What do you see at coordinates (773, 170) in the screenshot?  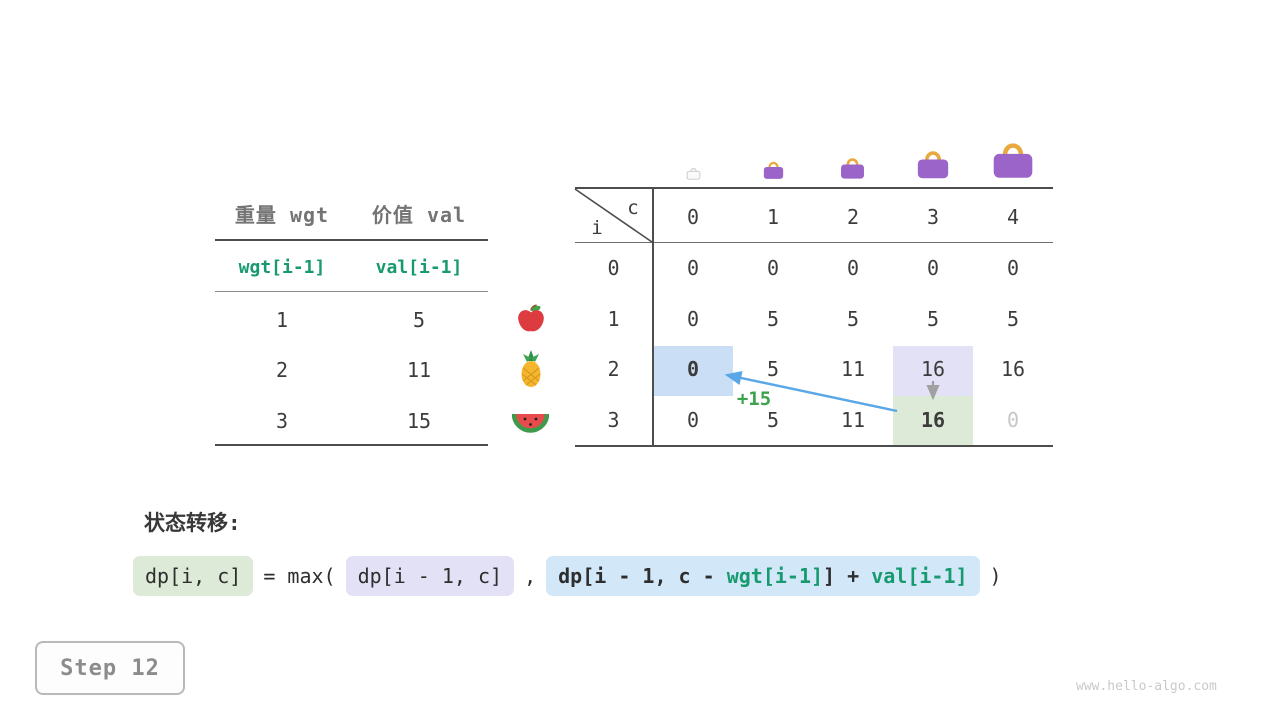 I see `bag-small-icon` at bounding box center [773, 170].